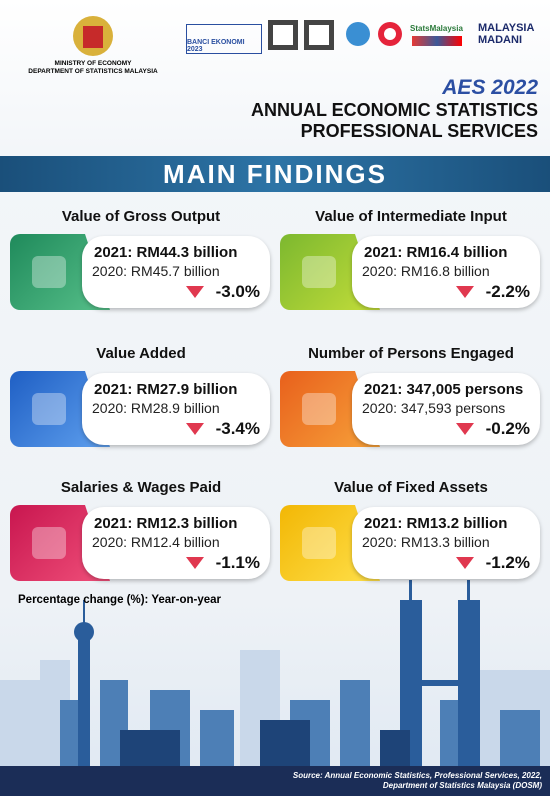 The image size is (550, 796). Describe the element at coordinates (411, 216) in the screenshot. I see `card-title: Value of Intermediate Input` at that location.